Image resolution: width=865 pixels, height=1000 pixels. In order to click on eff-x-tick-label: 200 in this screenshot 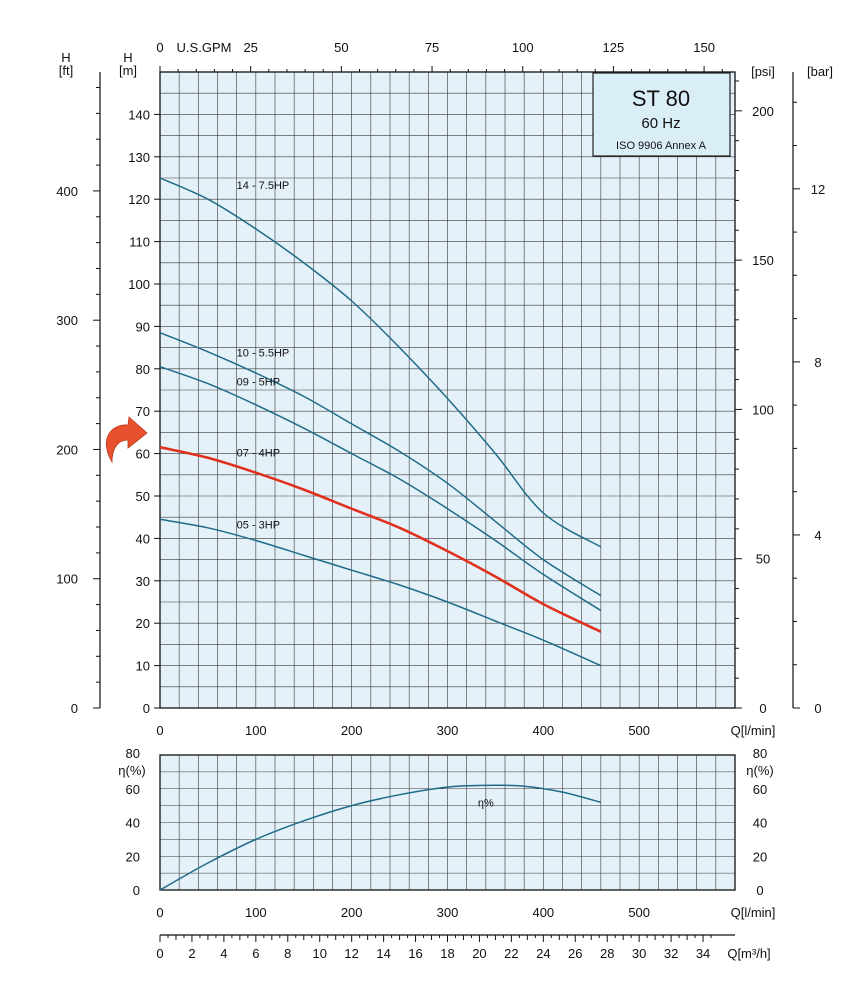, I will do `click(352, 912)`.